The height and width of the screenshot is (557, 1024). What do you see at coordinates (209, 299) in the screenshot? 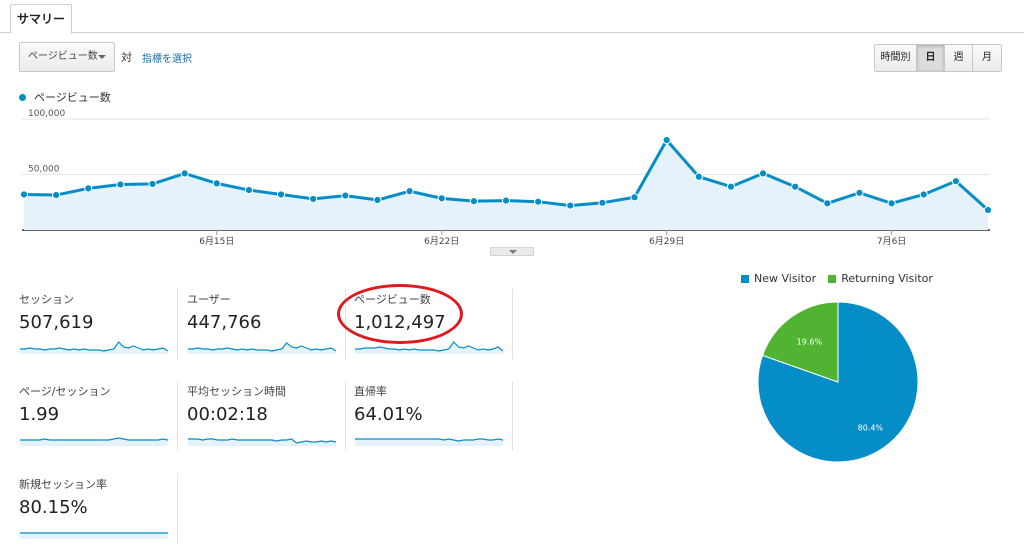
I see `metric-label: ユーザー` at bounding box center [209, 299].